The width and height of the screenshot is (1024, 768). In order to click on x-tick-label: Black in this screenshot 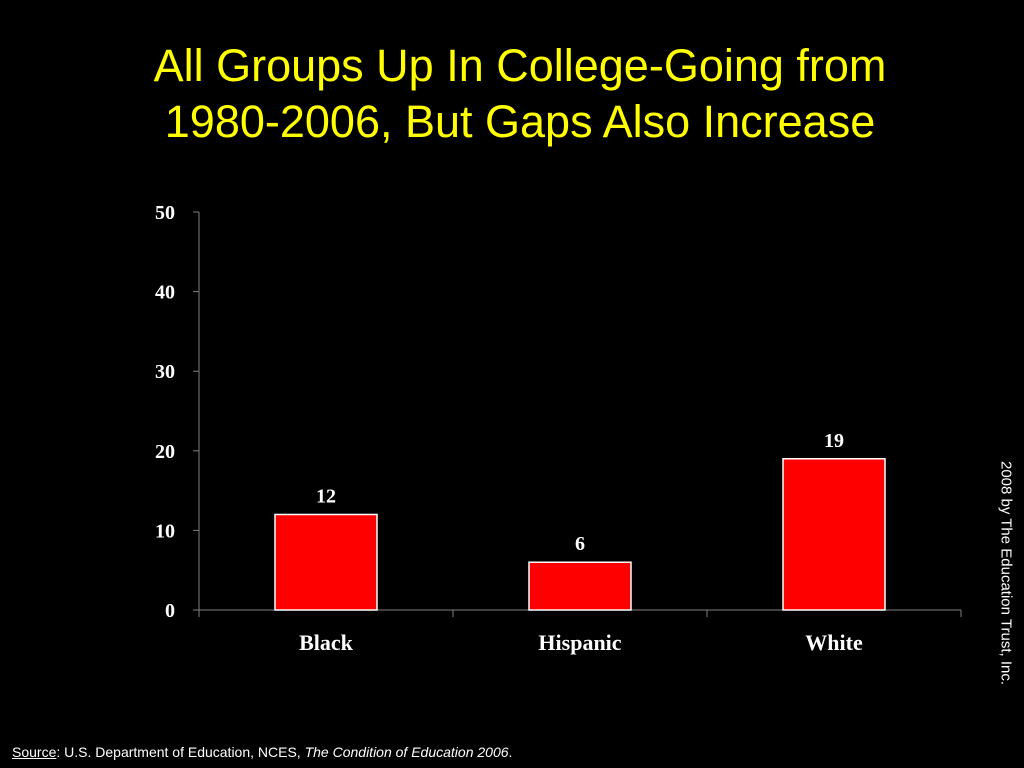, I will do `click(326, 642)`.